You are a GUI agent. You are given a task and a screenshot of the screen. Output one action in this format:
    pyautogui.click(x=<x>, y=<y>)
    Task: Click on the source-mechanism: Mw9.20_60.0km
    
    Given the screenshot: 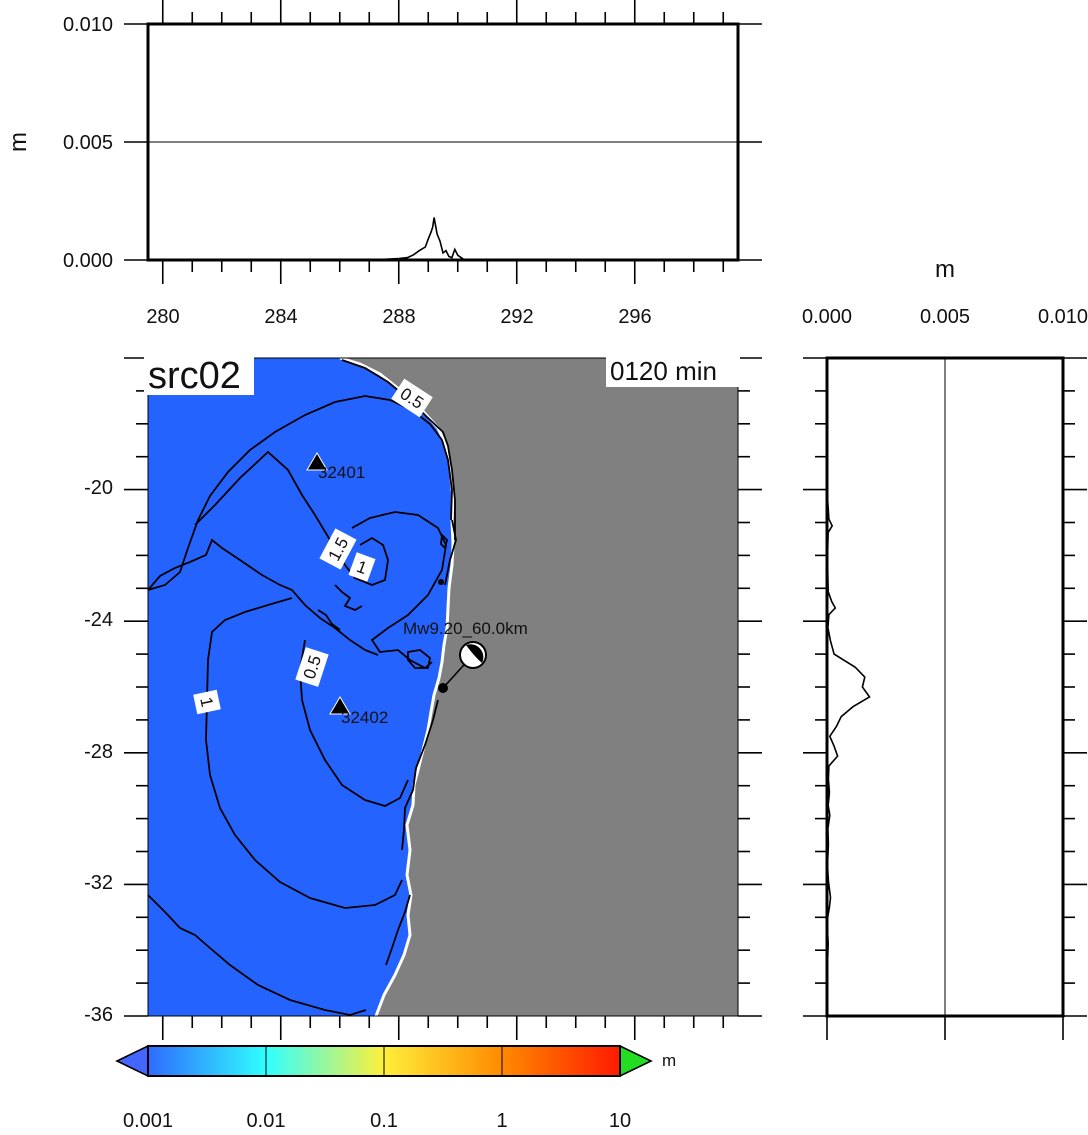 What is the action you would take?
    pyautogui.click(x=465, y=656)
    